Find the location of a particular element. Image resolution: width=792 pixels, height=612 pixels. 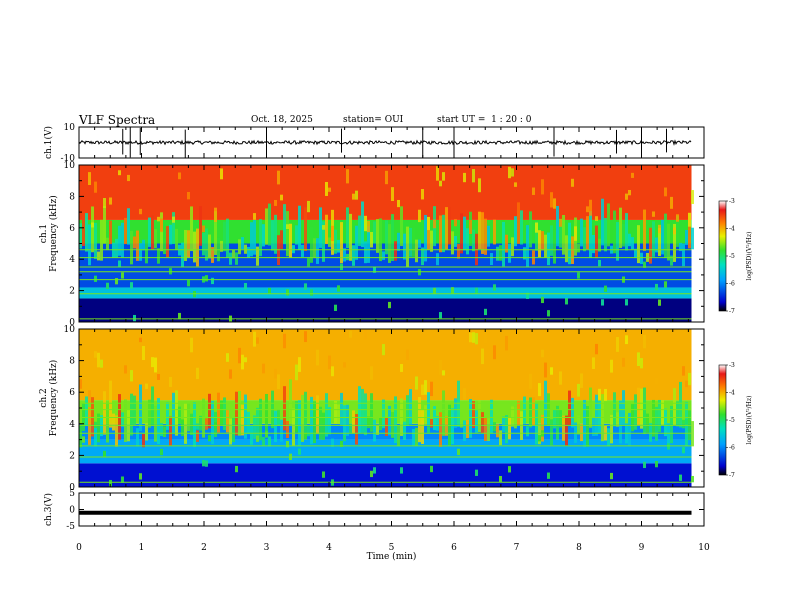

spec2-colorbar-tick-label: -3 is located at coordinates (732, 365).